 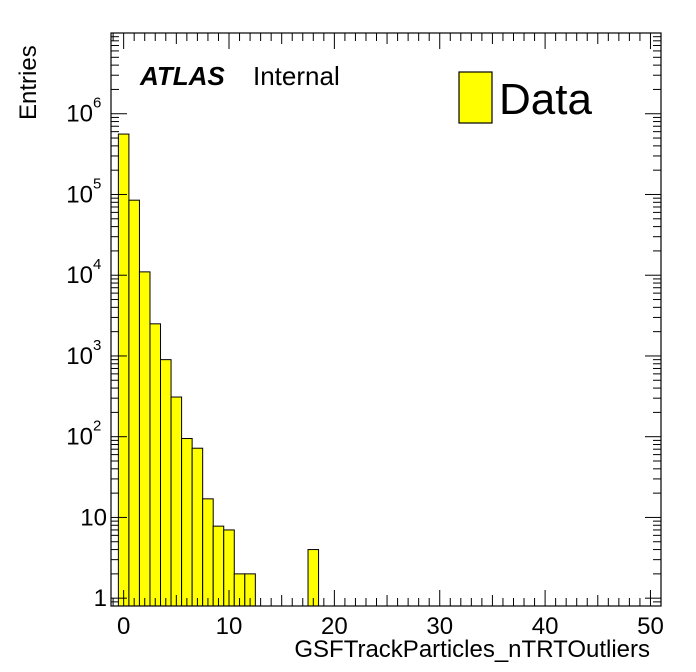 What do you see at coordinates (182, 76) in the screenshot?
I see `atlas-label: ATLAS` at bounding box center [182, 76].